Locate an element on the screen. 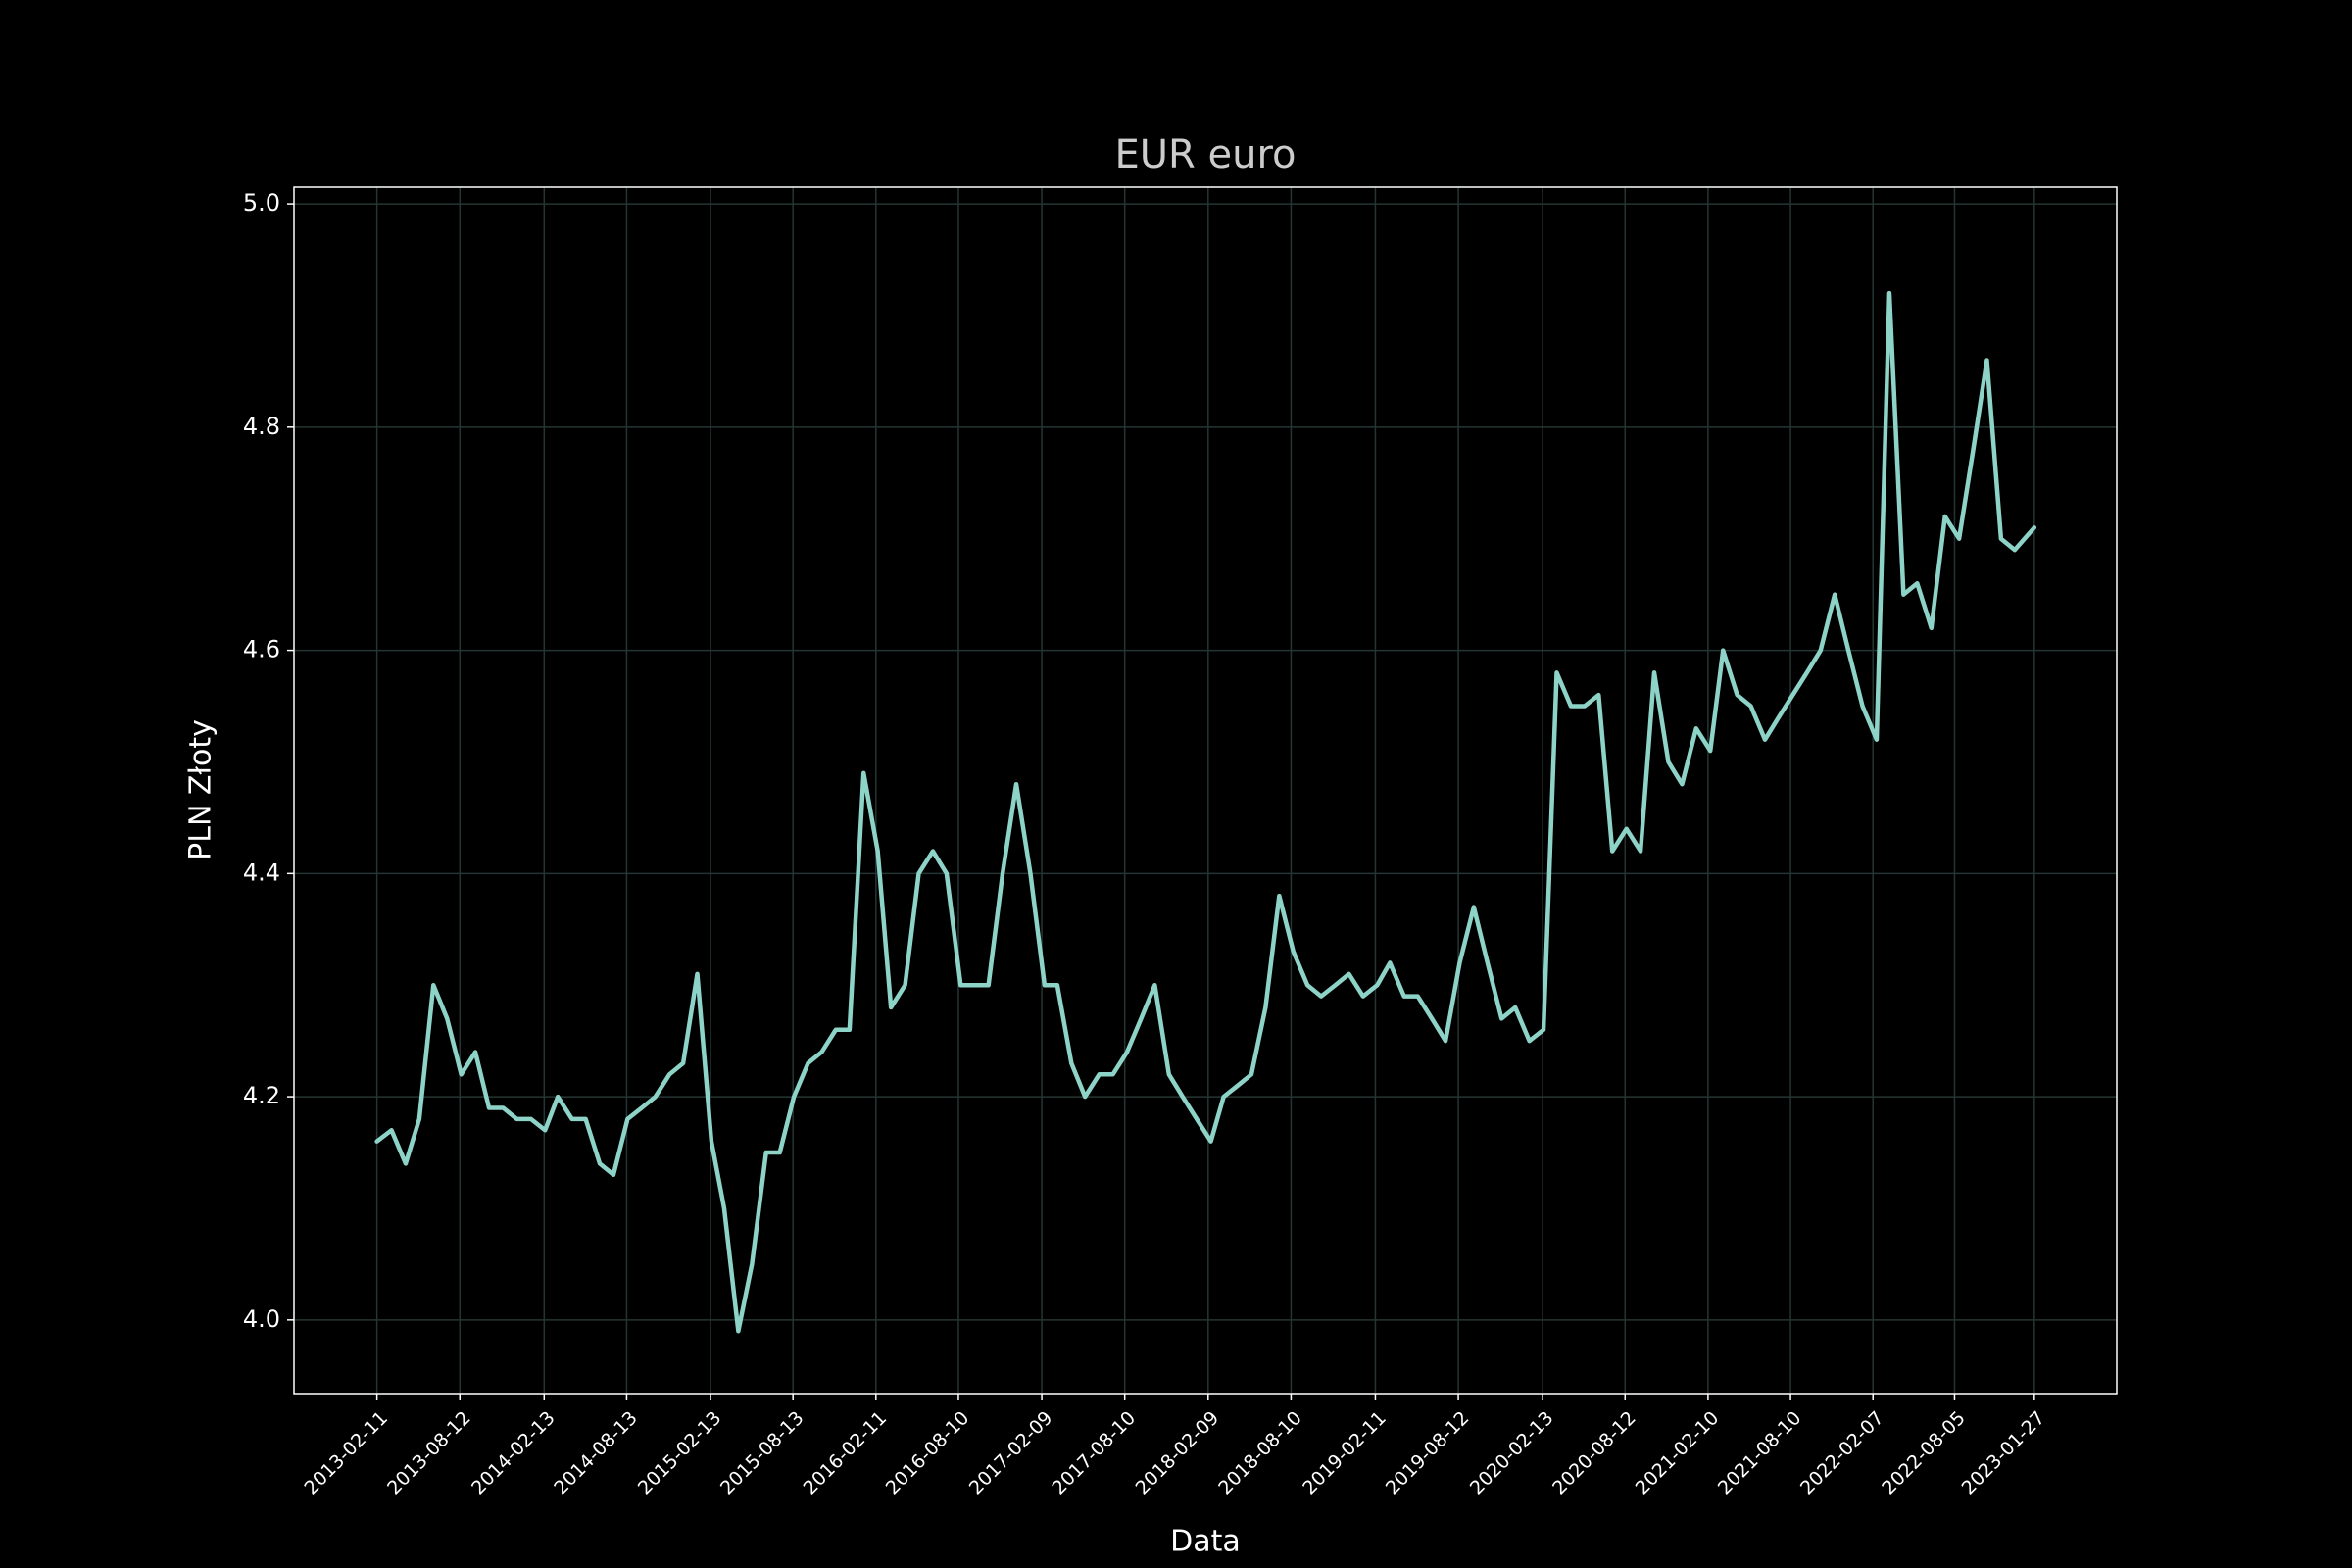 Image resolution: width=2352 pixels, height=1568 pixels. y-tick-label: 5.0 is located at coordinates (261, 203).